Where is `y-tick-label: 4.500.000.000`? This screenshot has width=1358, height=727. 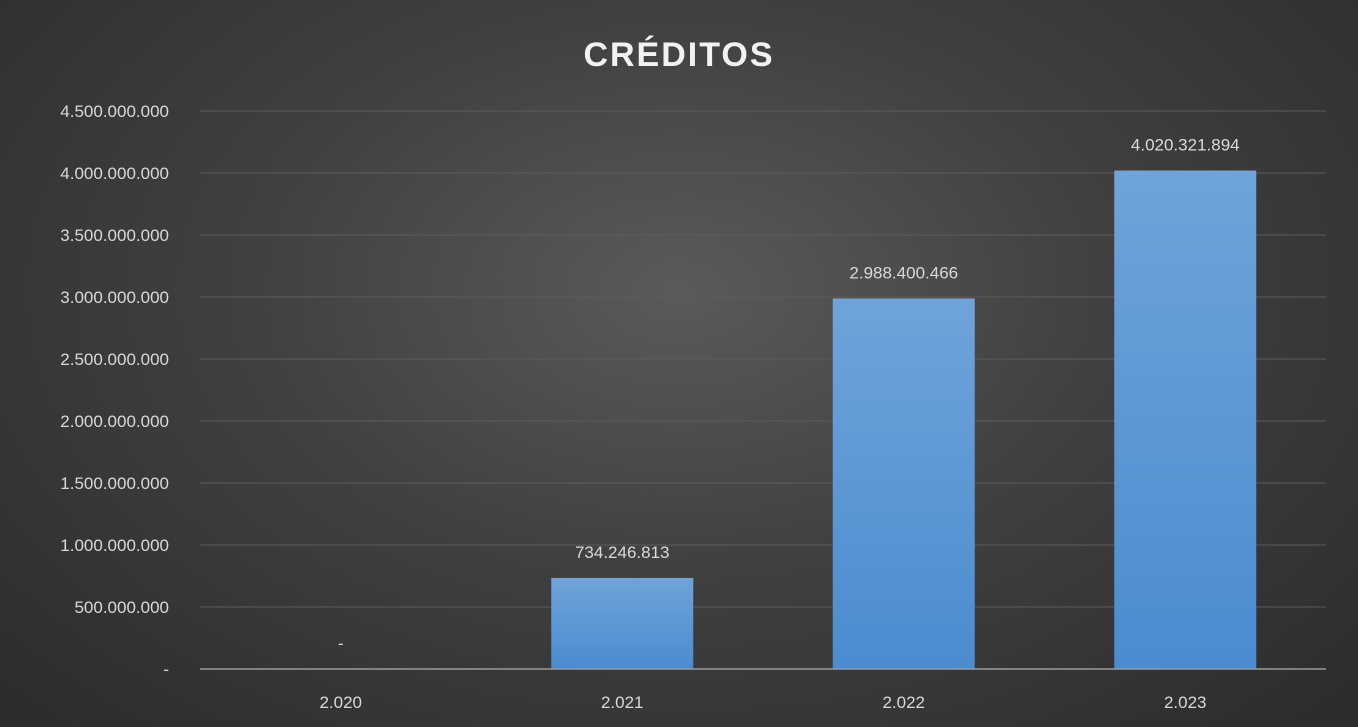 y-tick-label: 4.500.000.000 is located at coordinates (114, 111).